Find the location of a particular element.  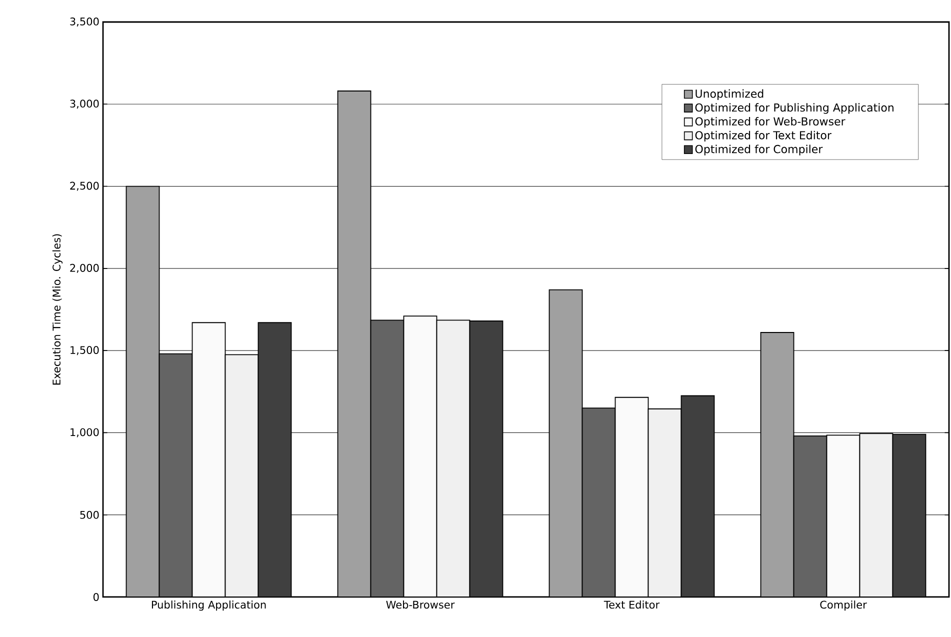

x-tick-label: Text Editor is located at coordinates (632, 604).